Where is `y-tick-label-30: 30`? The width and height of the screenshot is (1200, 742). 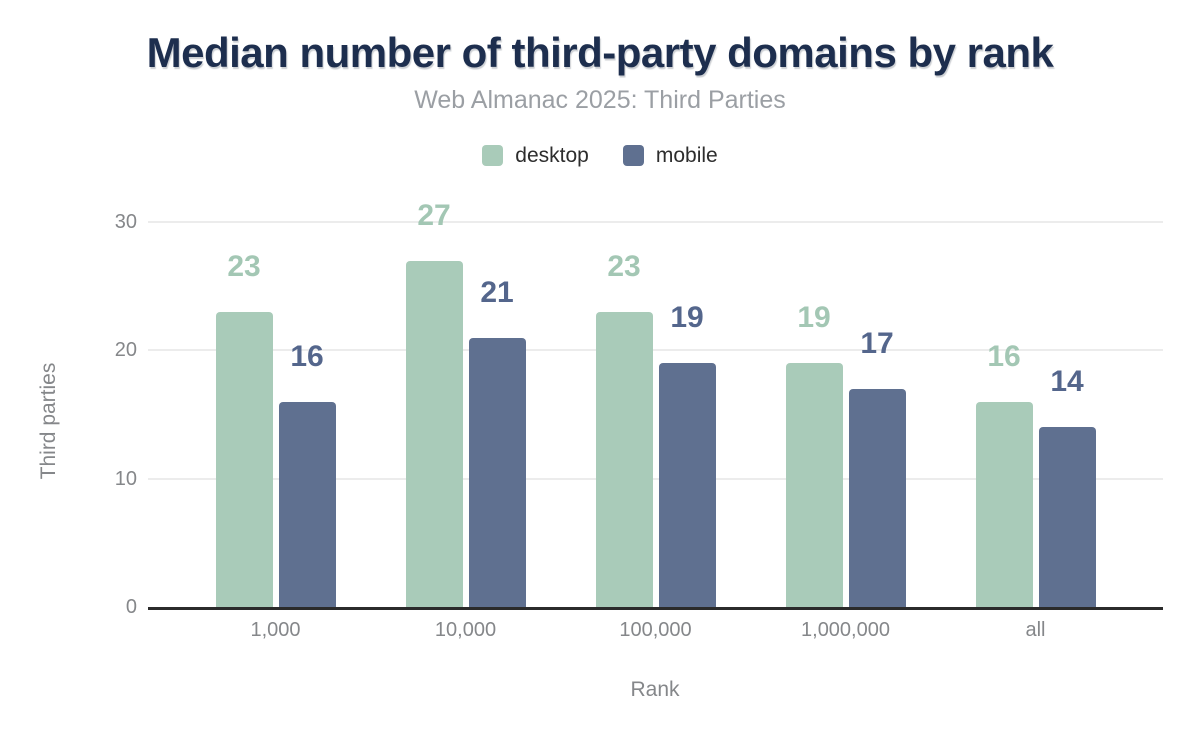 y-tick-label-30: 30 is located at coordinates (125, 222).